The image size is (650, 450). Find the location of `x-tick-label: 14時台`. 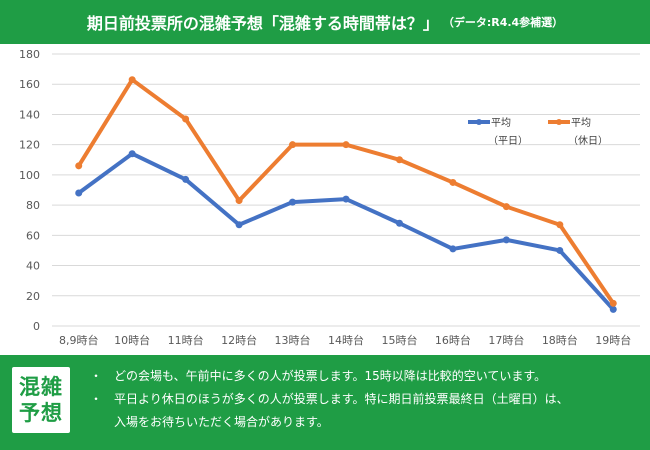

x-tick-label: 14時台 is located at coordinates (346, 340).